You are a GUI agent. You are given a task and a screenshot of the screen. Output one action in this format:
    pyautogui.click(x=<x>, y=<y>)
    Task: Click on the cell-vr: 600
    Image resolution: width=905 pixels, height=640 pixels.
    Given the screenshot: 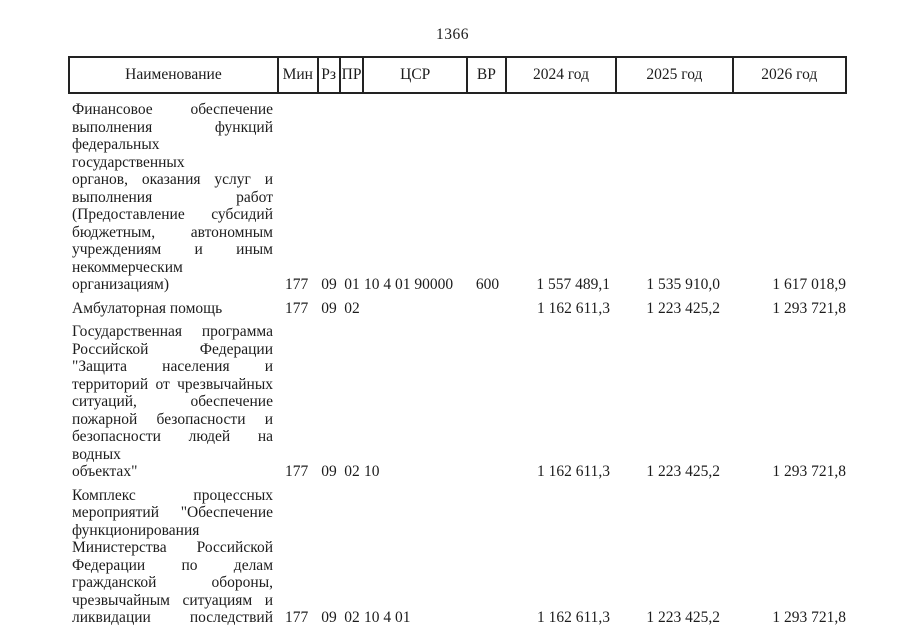 What is the action you would take?
    pyautogui.click(x=487, y=284)
    